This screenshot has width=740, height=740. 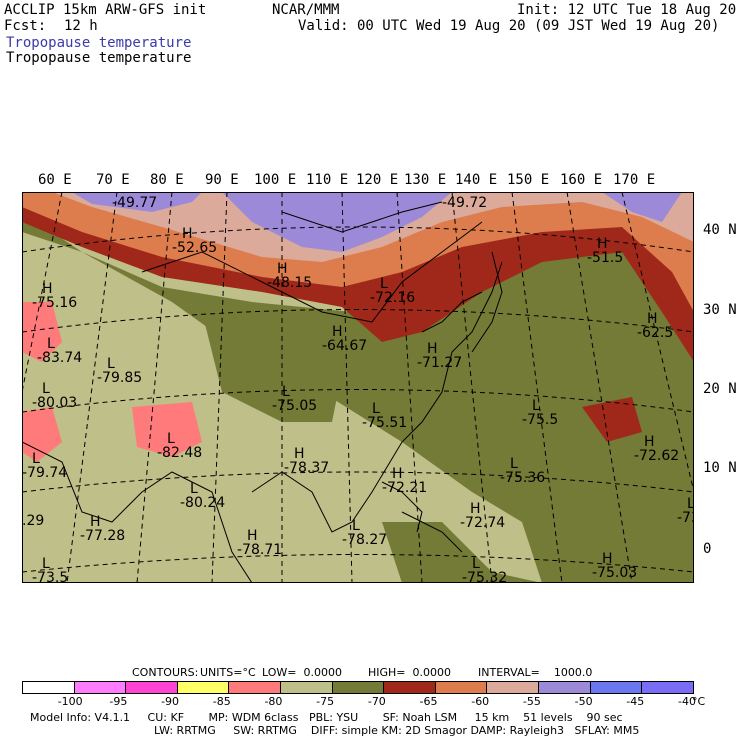 I want to click on longitude-label: 80 E, so click(x=167, y=180).